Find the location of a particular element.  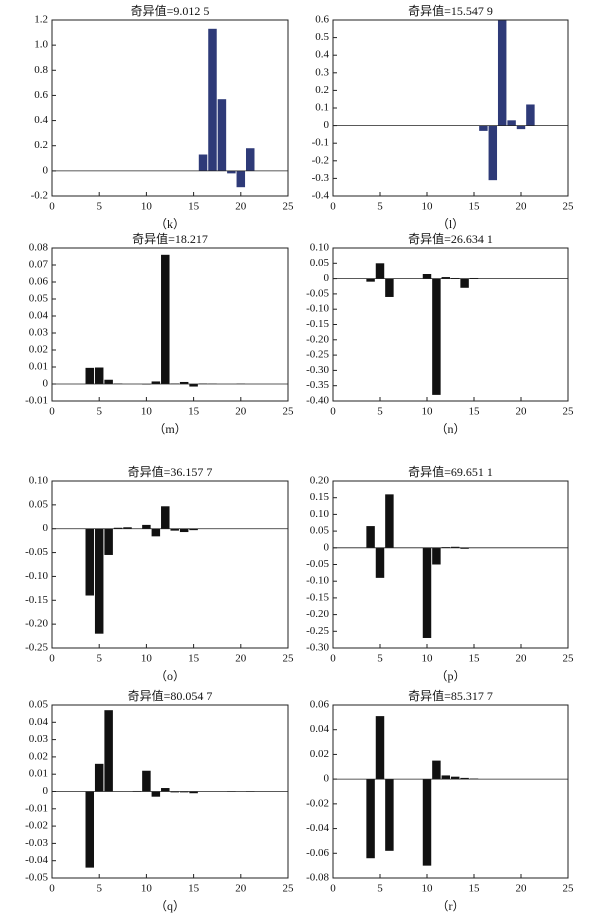

y-tick-label: -0.03 is located at coordinates (36, 843).